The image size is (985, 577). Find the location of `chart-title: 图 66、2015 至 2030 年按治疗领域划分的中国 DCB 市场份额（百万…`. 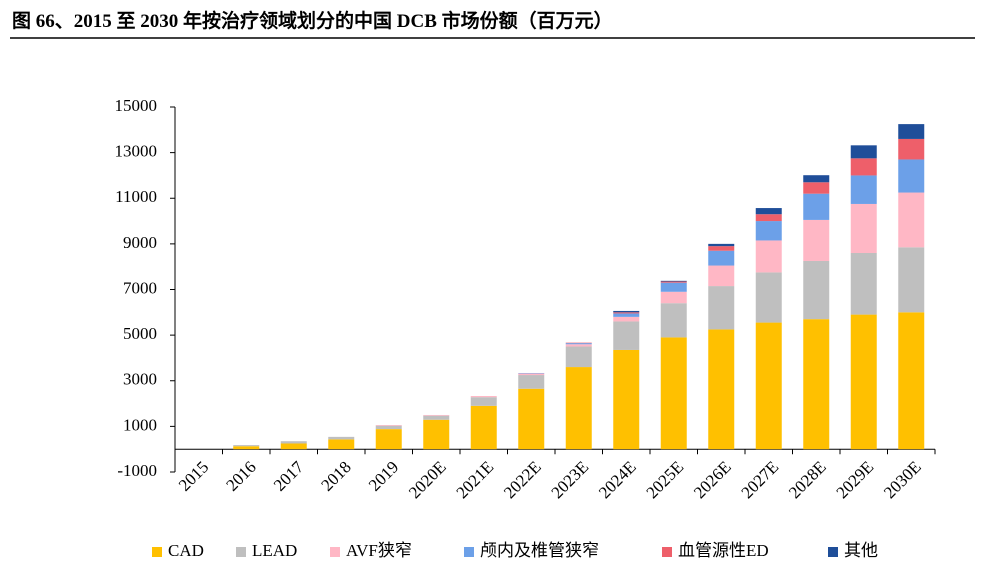

chart-title: 图 66、2015 至 2030 年按治疗领域划分的中国 DCB 市场份额（百万… is located at coordinates (312, 20).